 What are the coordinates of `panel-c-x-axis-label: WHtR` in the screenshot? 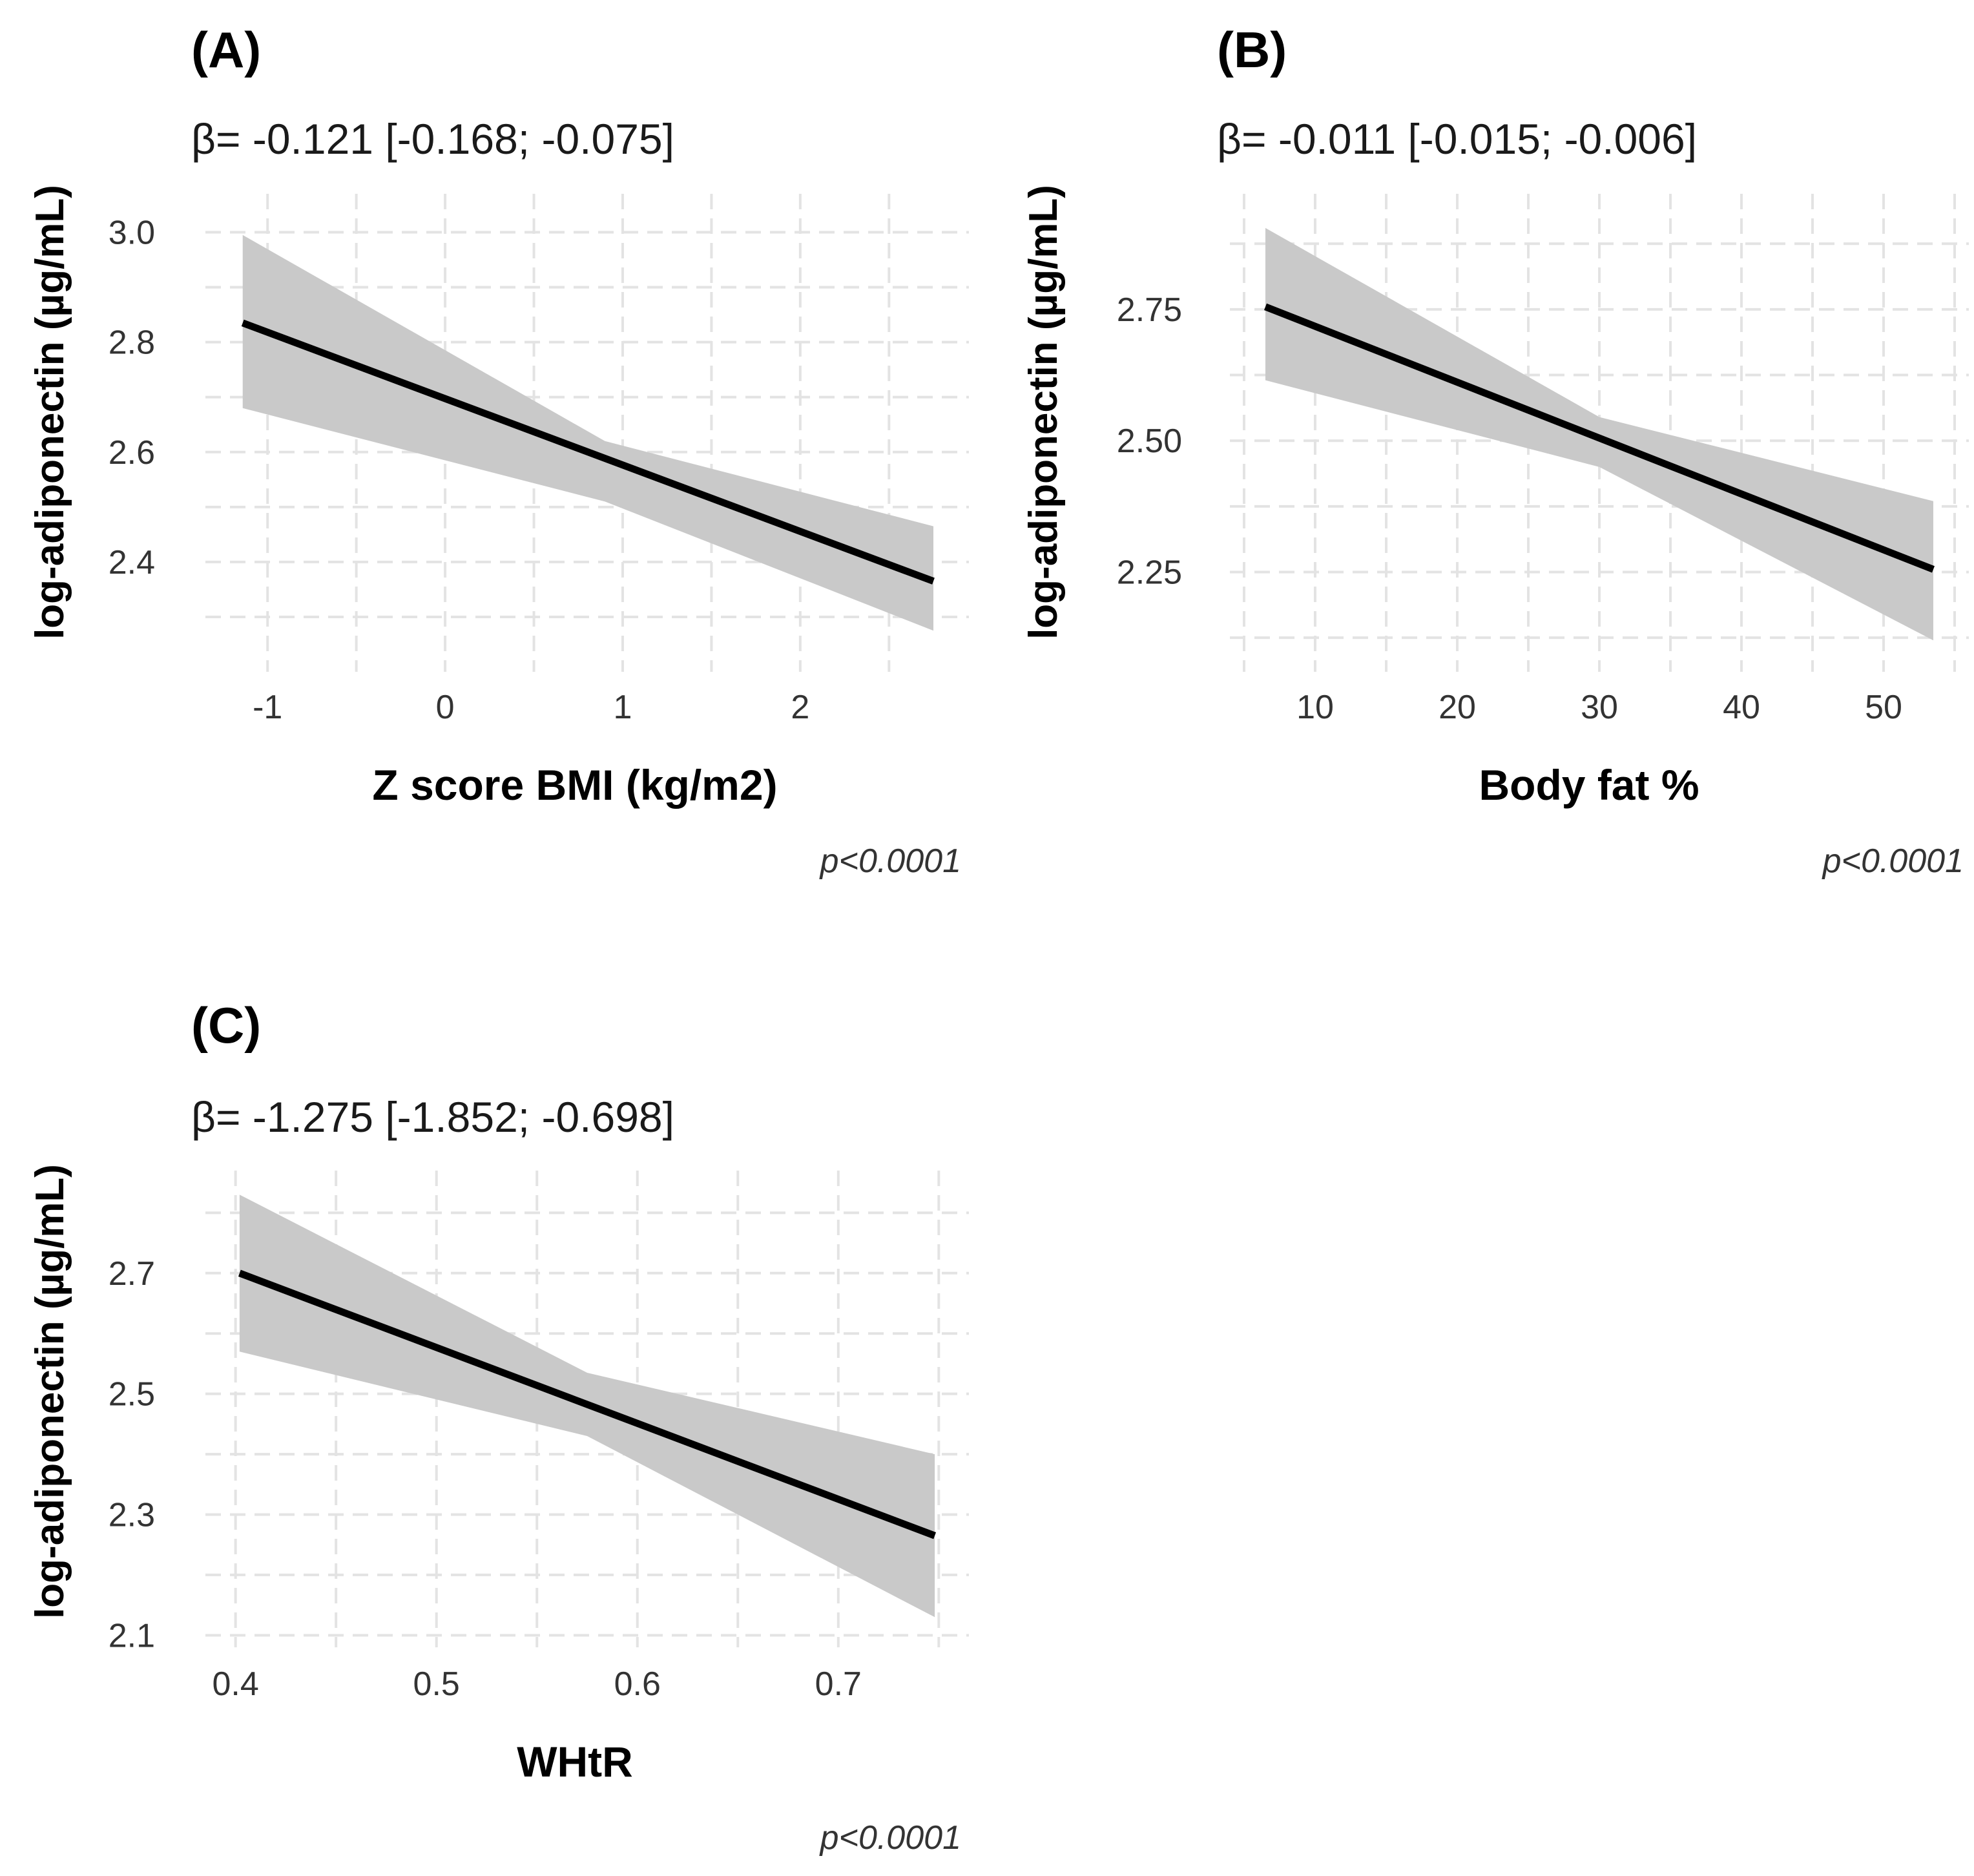 It's located at (575, 1762).